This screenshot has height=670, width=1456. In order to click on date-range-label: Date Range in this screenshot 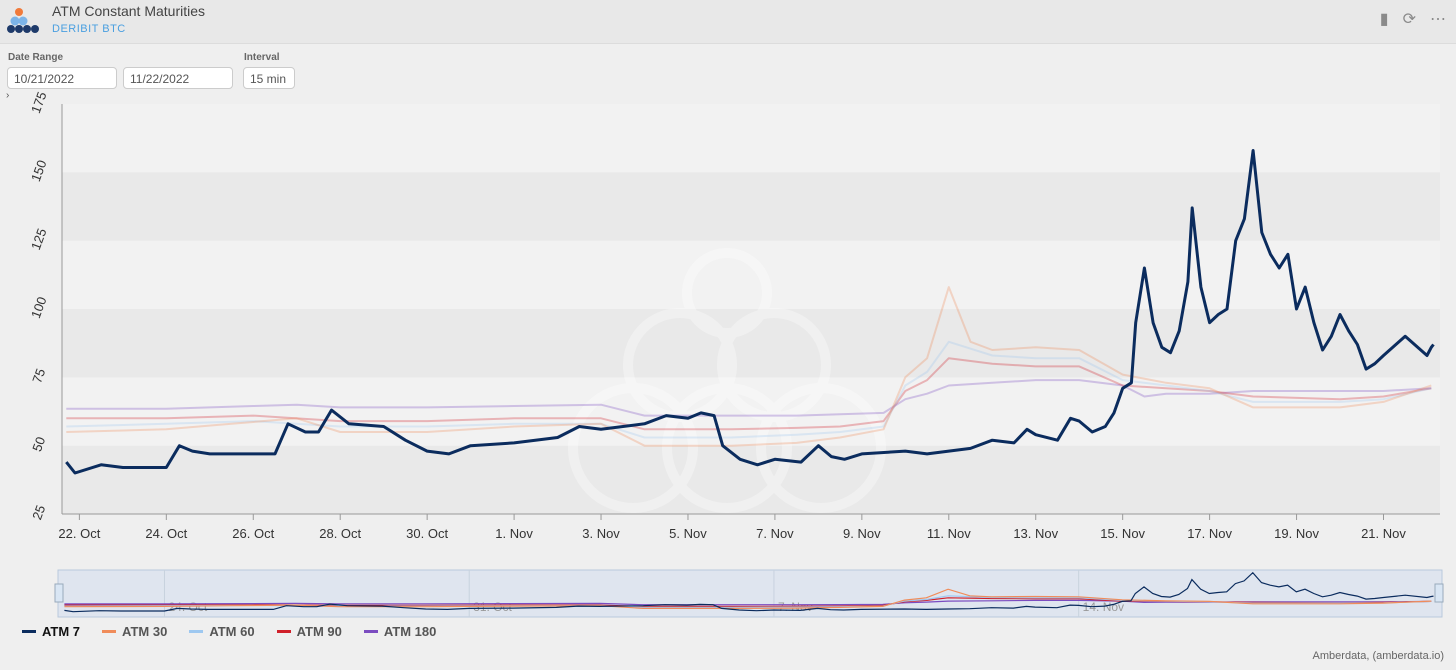, I will do `click(36, 57)`.